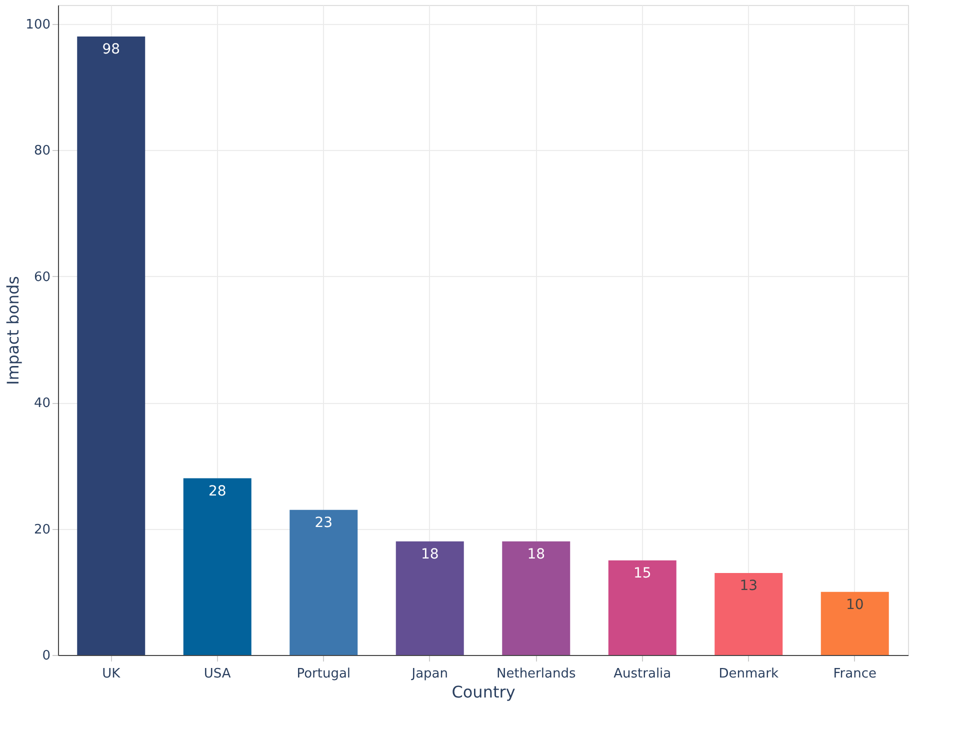 The image size is (966, 731). I want to click on y-tick-label: 60, so click(42, 277).